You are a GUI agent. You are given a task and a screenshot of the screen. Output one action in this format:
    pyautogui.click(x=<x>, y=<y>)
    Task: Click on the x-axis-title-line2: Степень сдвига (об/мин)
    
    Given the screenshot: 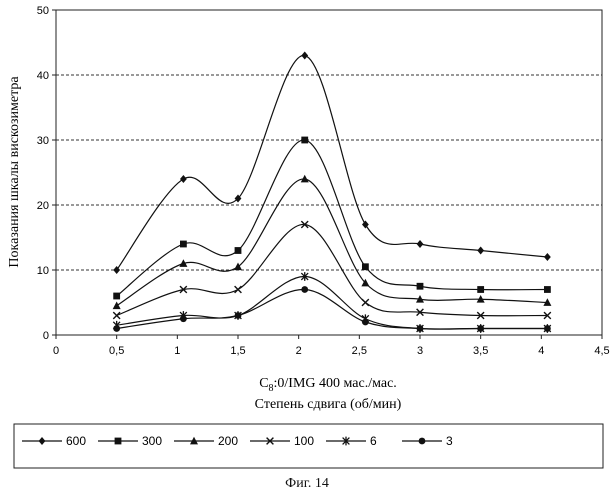 What is the action you would take?
    pyautogui.click(x=328, y=404)
    